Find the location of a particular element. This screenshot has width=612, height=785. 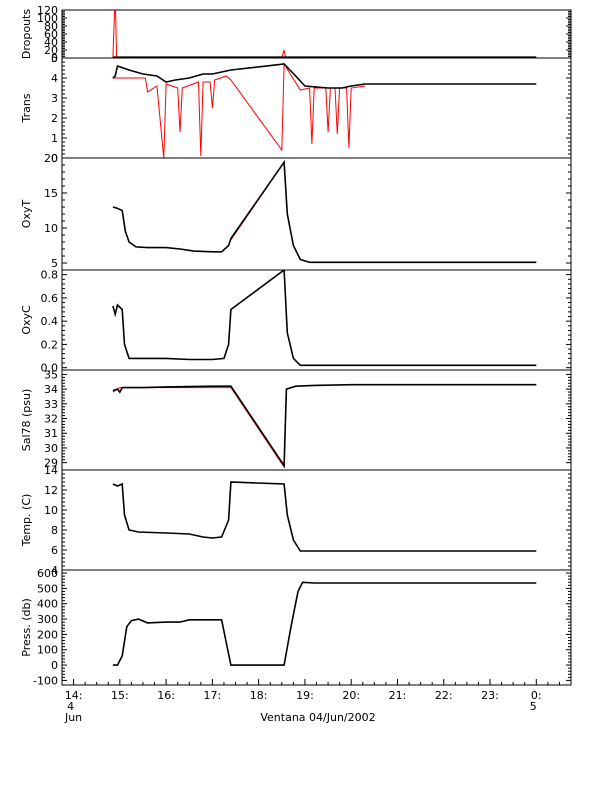

y-tick-label: 8 is located at coordinates (54, 530).